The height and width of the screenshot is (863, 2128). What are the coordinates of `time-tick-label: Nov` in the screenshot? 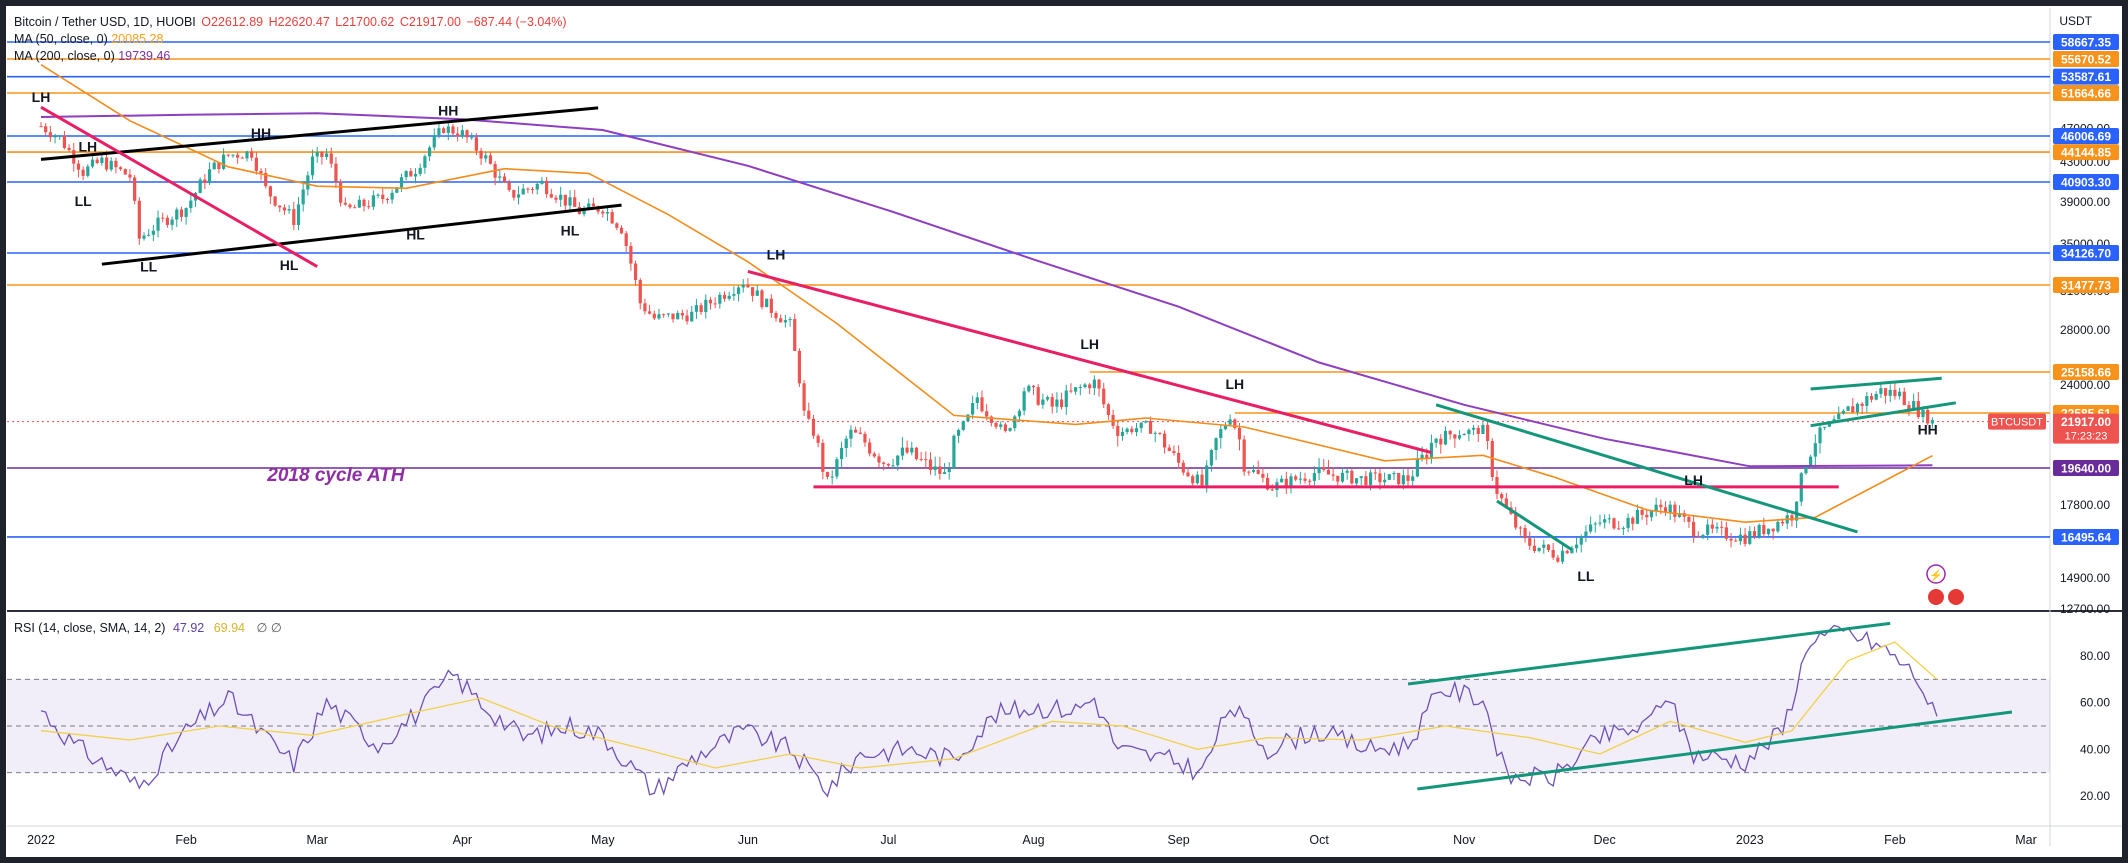 It's located at (1464, 840).